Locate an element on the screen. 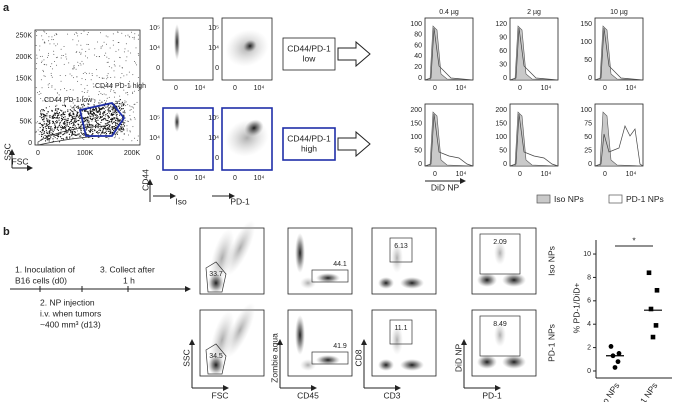 The width and height of the screenshot is (685, 402). y-tick-label: 30 is located at coordinates (503, 64).